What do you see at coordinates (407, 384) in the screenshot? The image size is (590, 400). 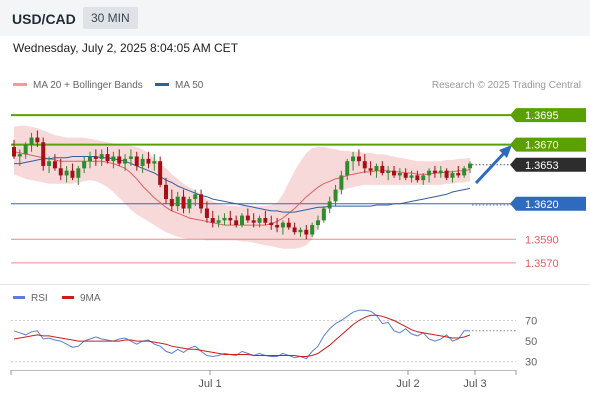 I see `x-tick-label: Jul 2` at bounding box center [407, 384].